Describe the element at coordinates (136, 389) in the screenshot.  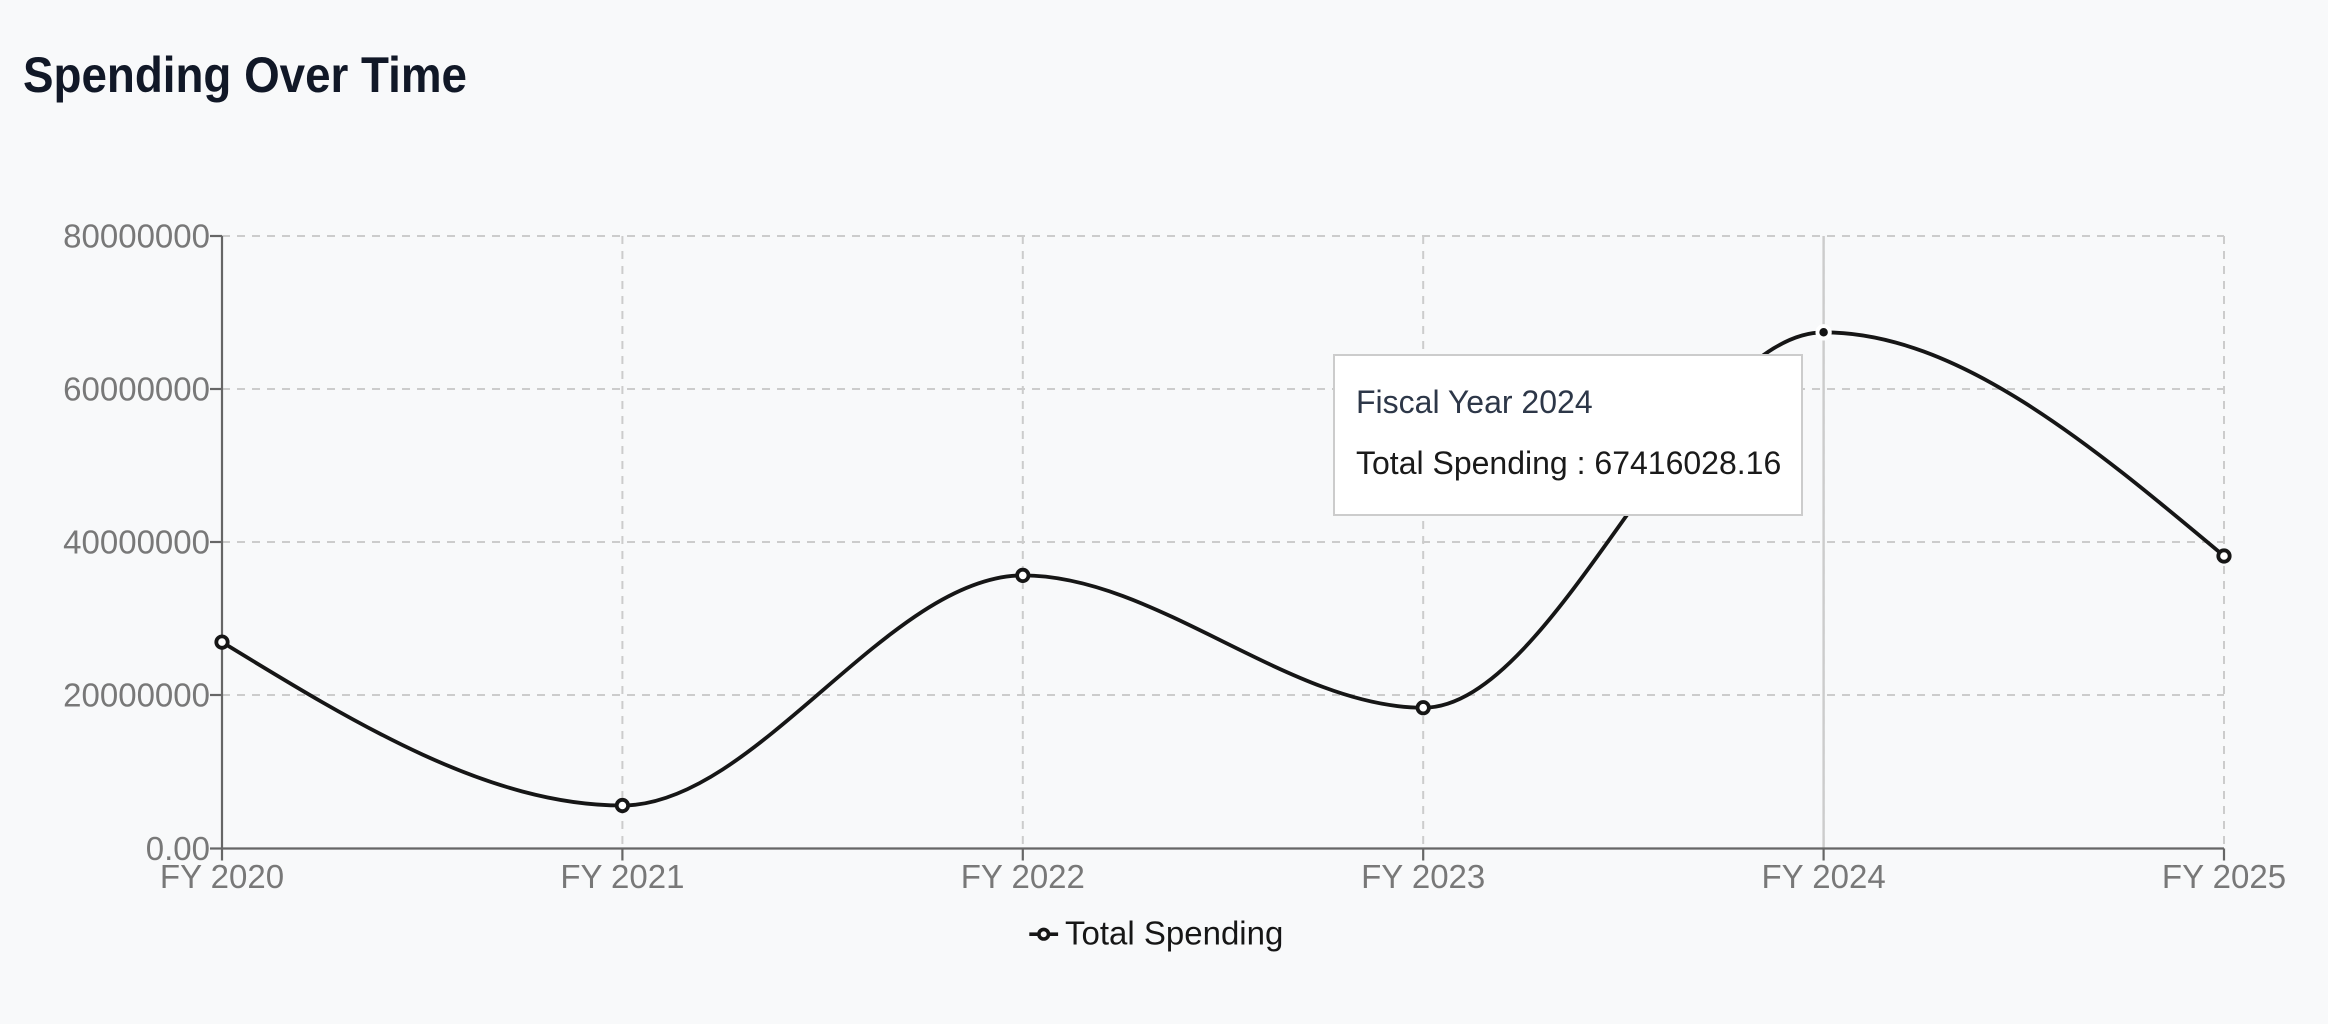
I see `svg-text: 60000000` at that location.